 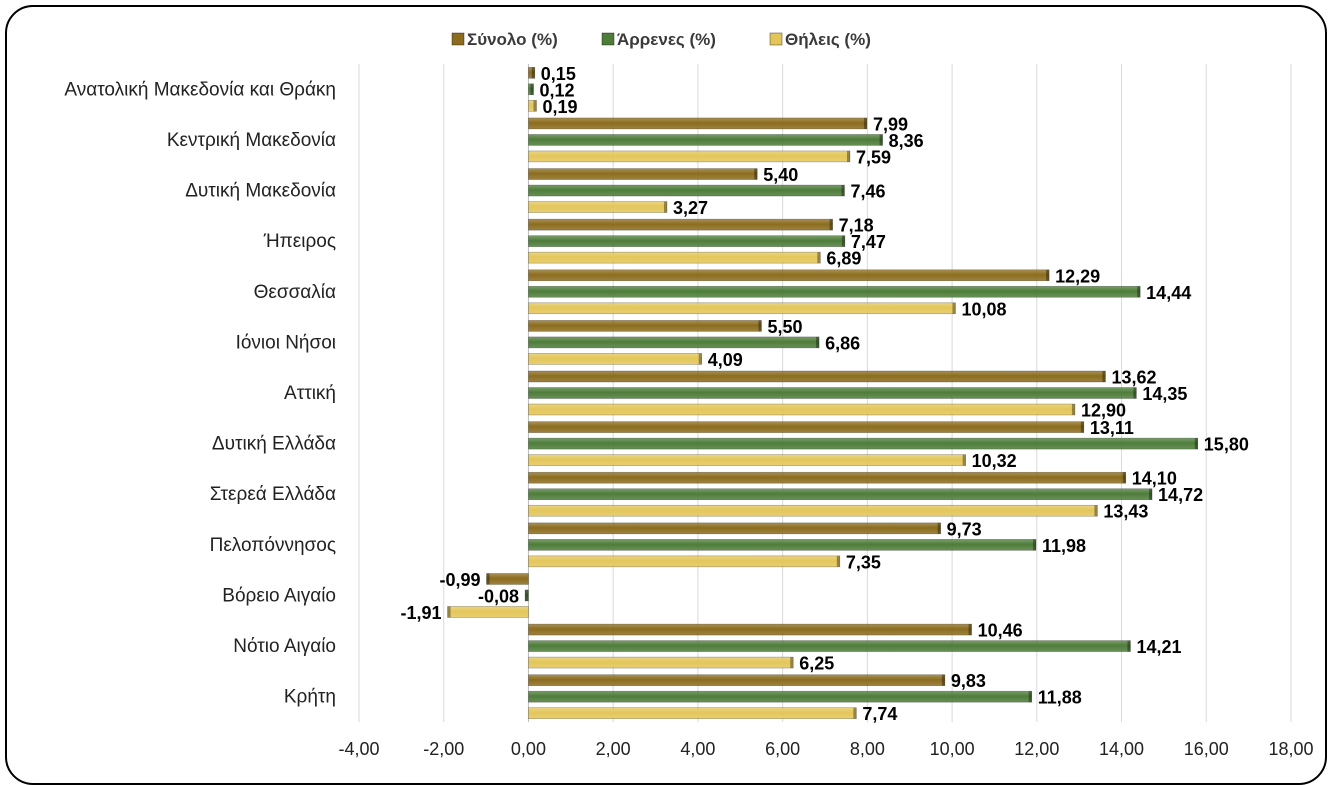 I want to click on data-label: 14,72, so click(x=1180, y=495).